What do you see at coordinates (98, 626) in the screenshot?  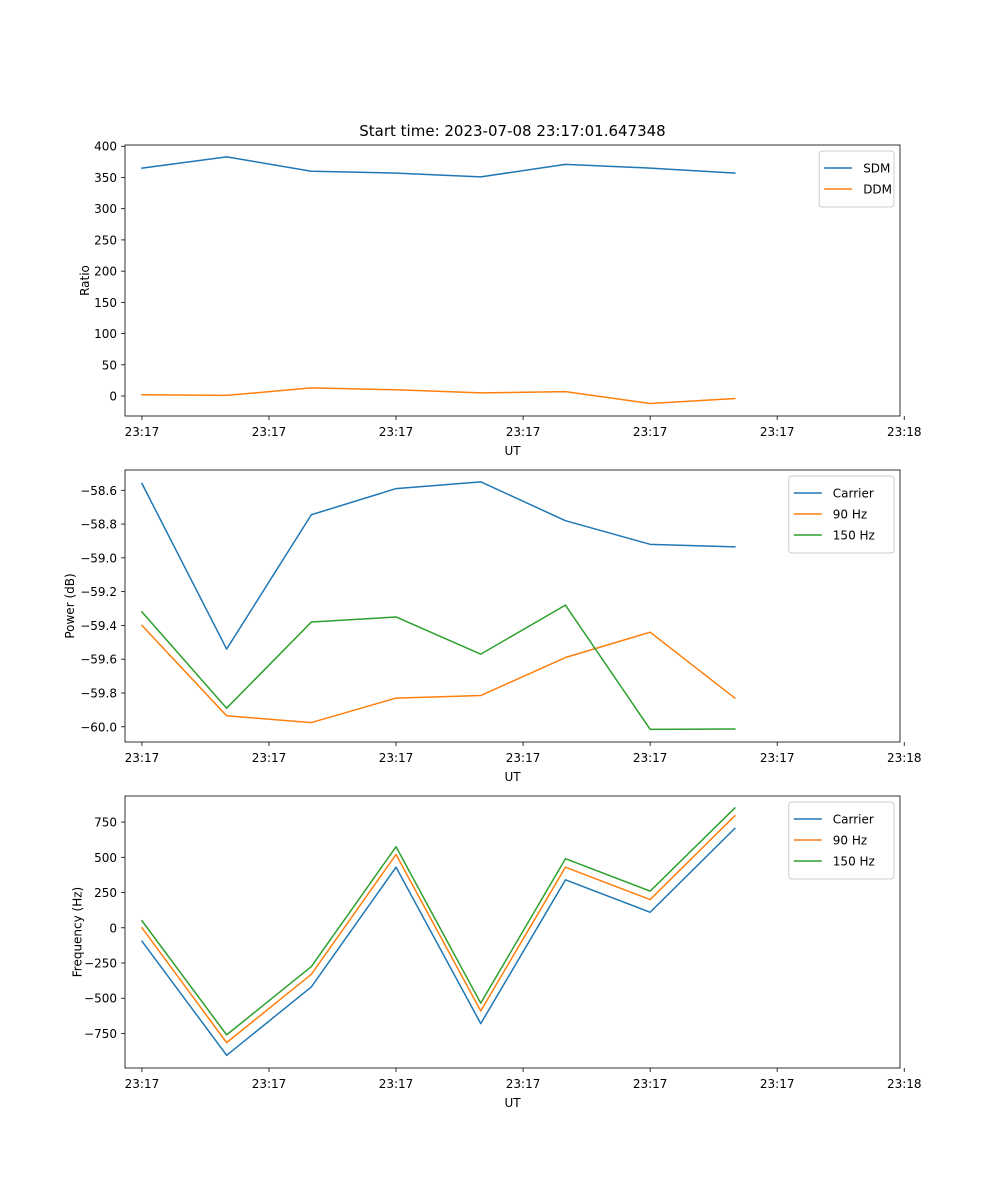 I see `chart2-y-tick-label: −59.4` at bounding box center [98, 626].